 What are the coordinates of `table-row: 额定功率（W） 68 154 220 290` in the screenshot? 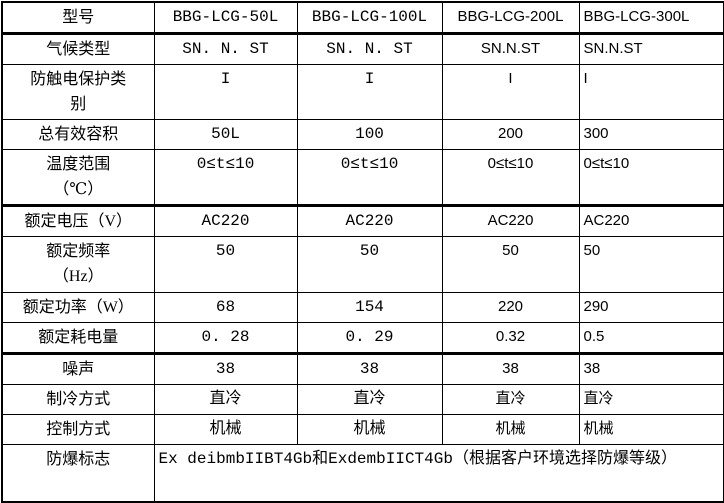 It's located at (362, 307).